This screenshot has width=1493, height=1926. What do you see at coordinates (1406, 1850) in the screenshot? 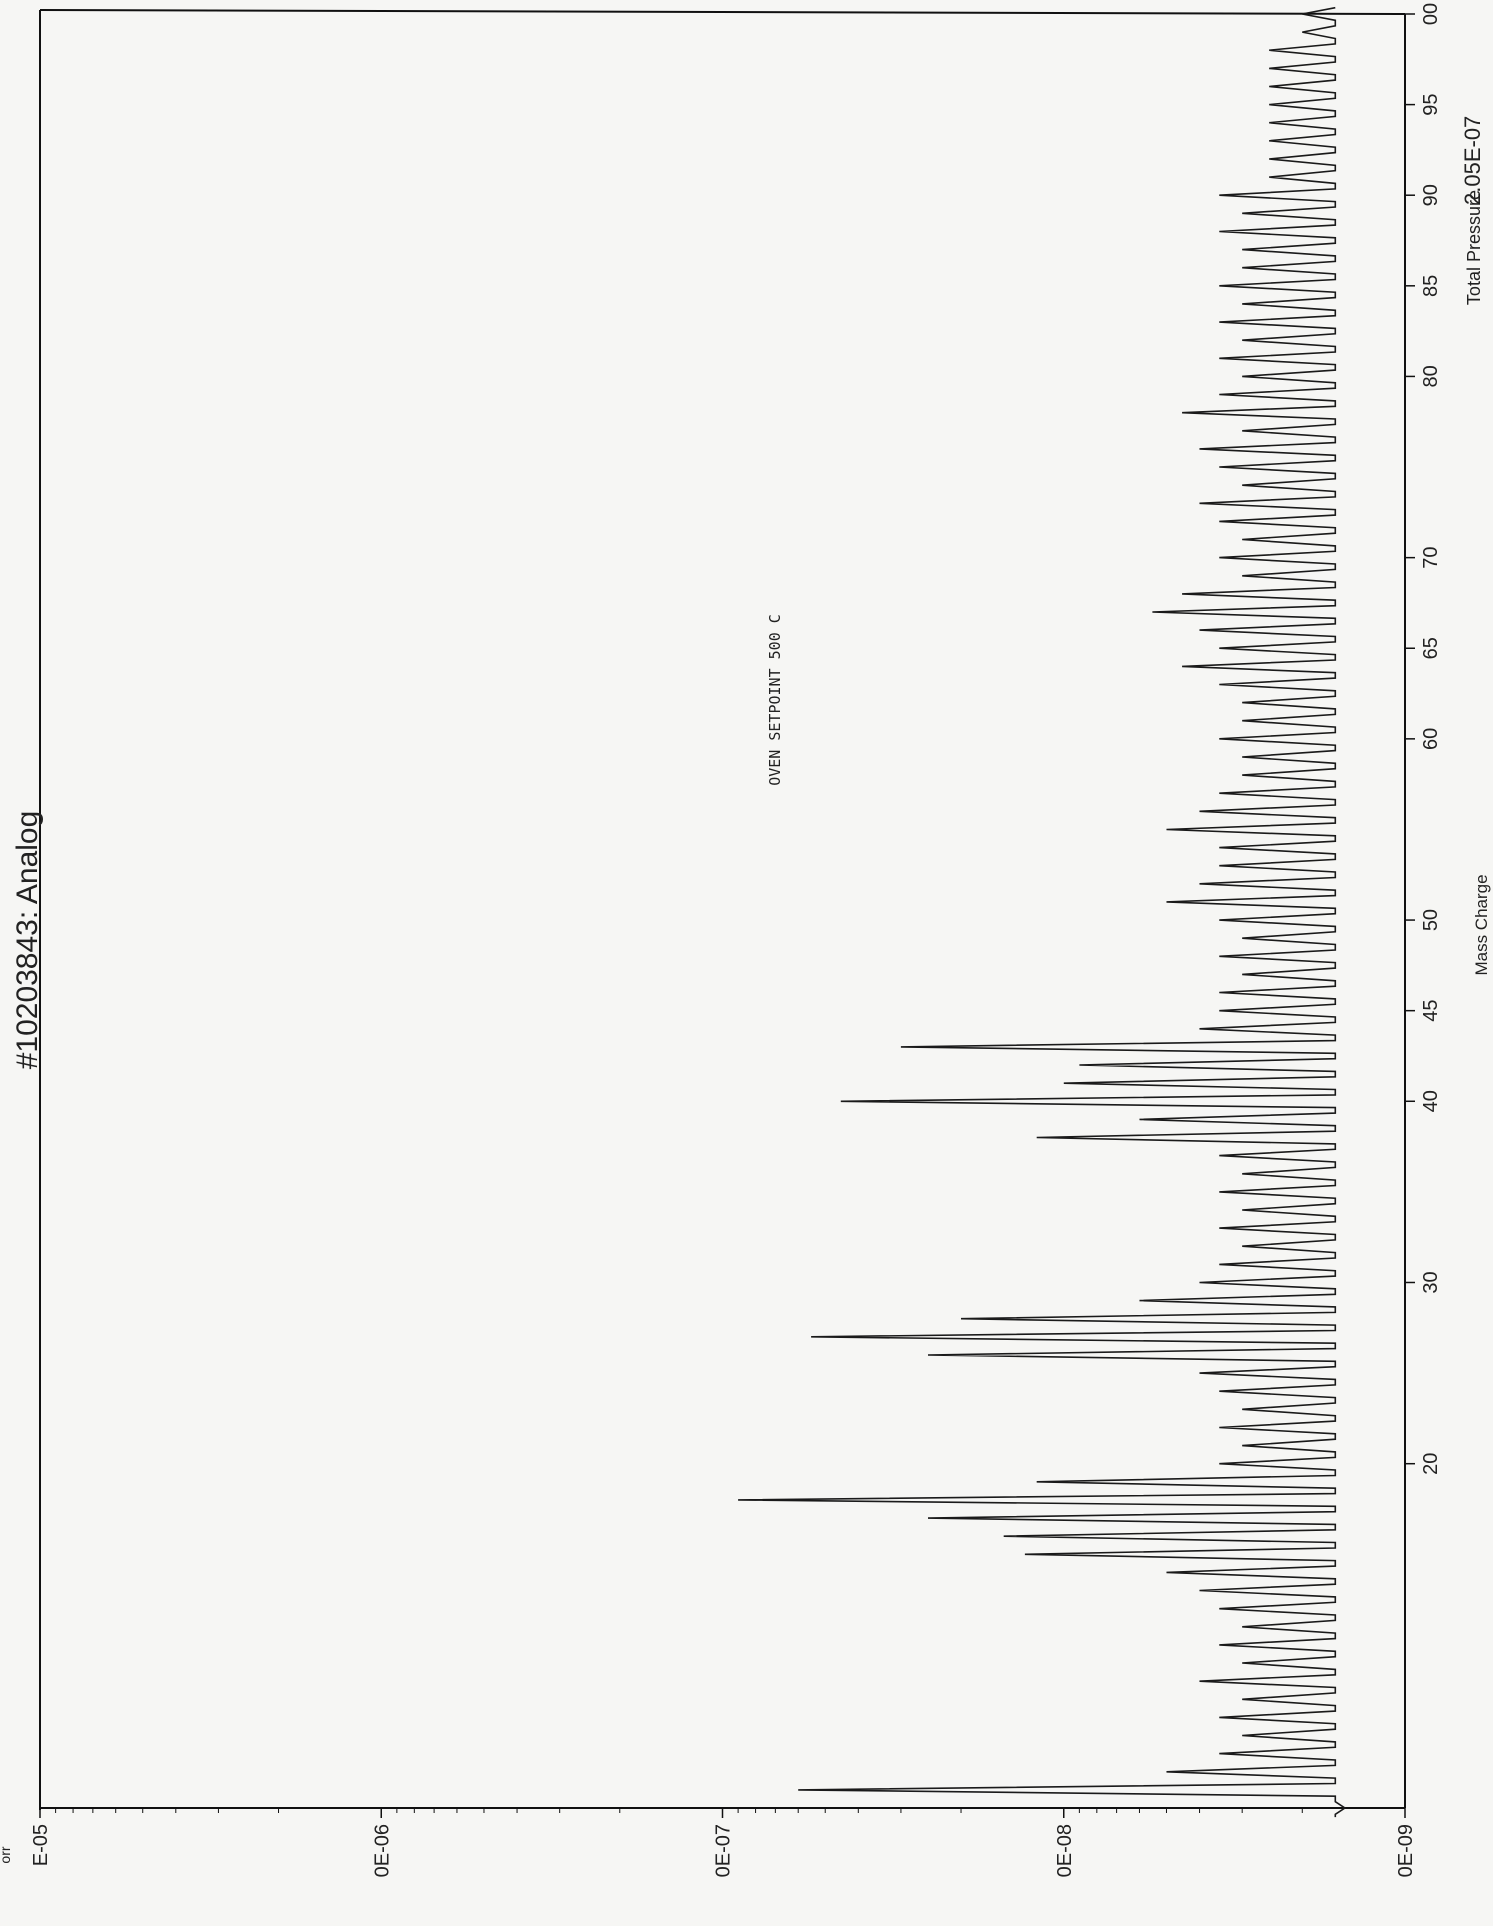
I see `y-tick-label: 0E-09` at bounding box center [1406, 1850].